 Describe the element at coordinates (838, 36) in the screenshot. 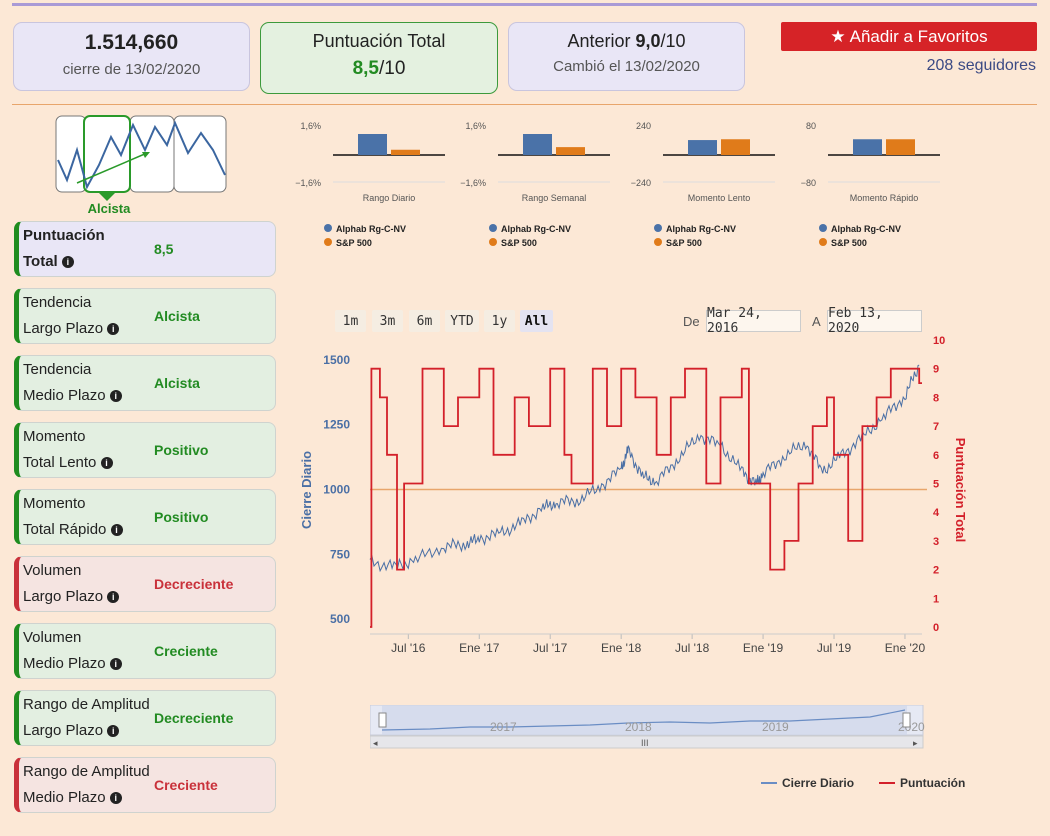

I see `star-icon: ★` at that location.